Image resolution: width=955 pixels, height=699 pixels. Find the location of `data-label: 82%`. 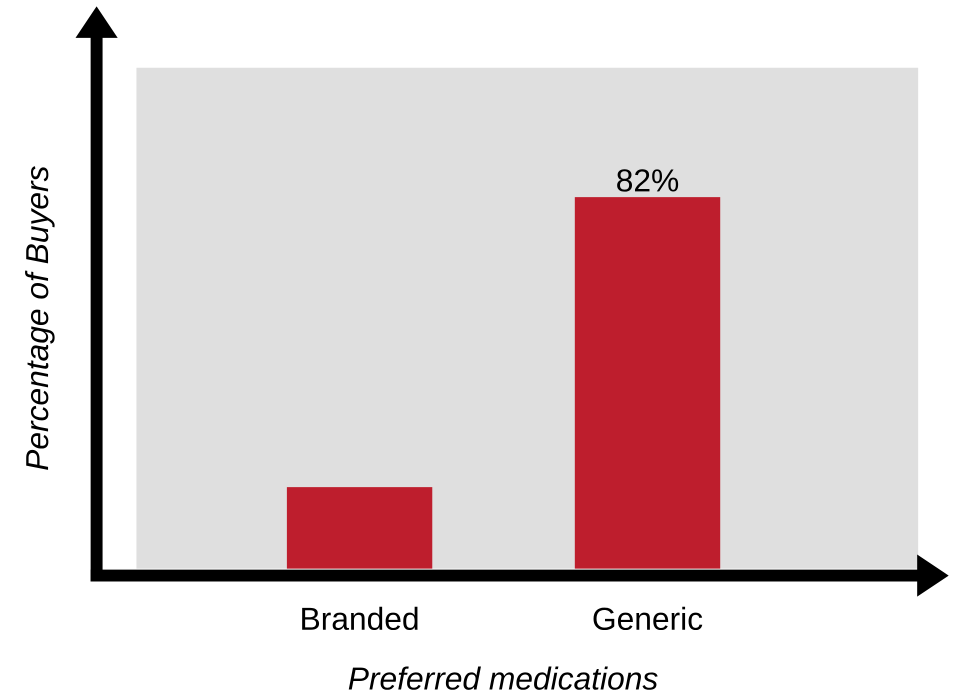

data-label: 82% is located at coordinates (647, 180).